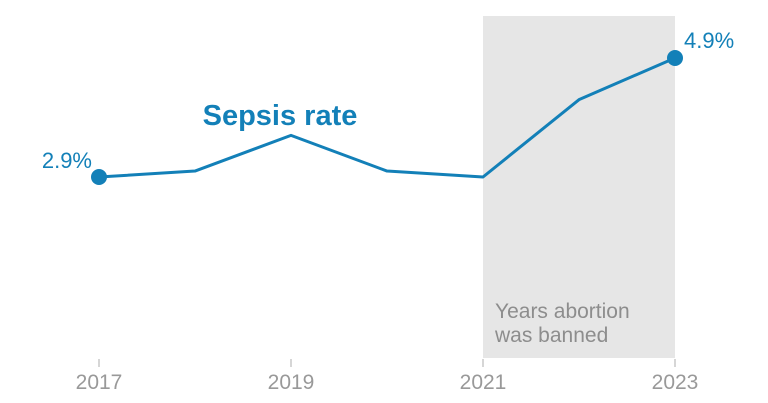 The image size is (768, 403). I want to click on value-label-2017: 2.9%, so click(67, 160).